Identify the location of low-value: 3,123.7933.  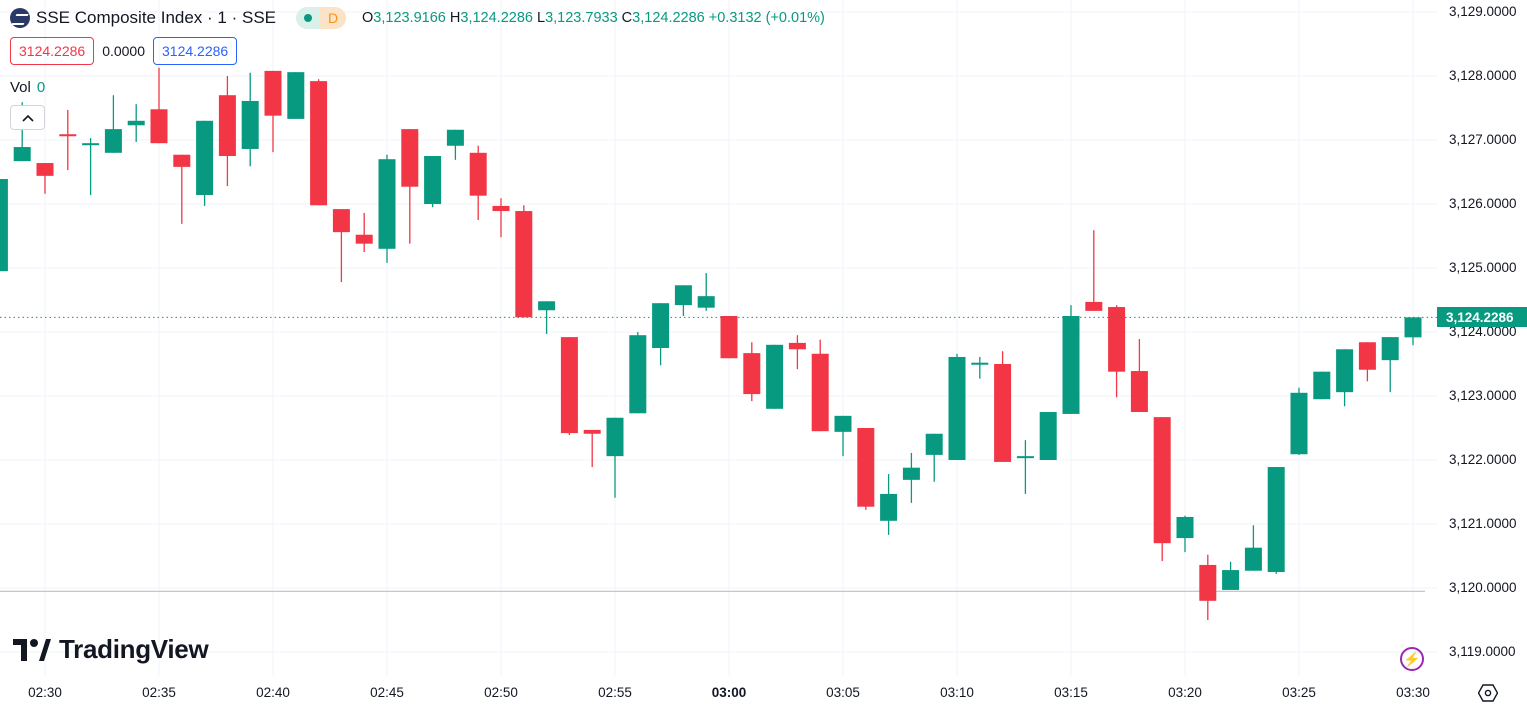
(581, 18).